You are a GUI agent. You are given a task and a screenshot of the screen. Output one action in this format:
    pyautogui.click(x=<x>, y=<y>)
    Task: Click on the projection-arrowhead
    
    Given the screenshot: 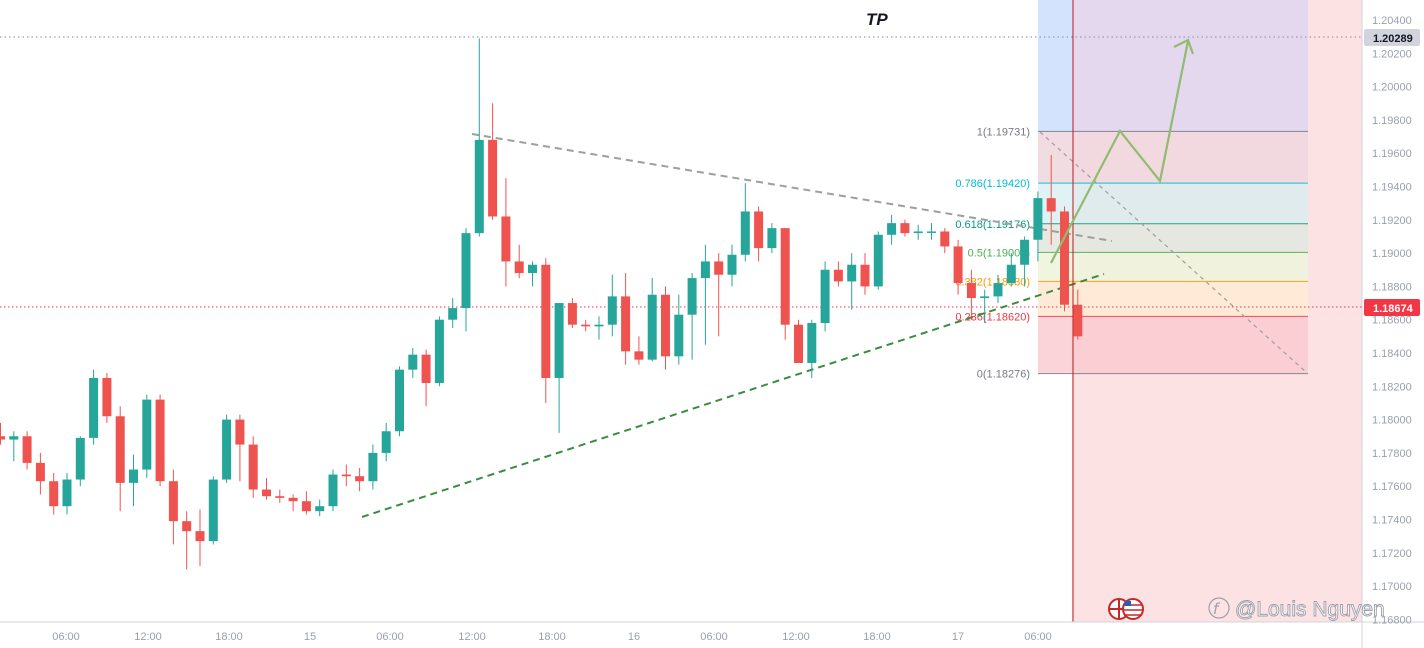 What is the action you would take?
    pyautogui.click(x=1184, y=46)
    